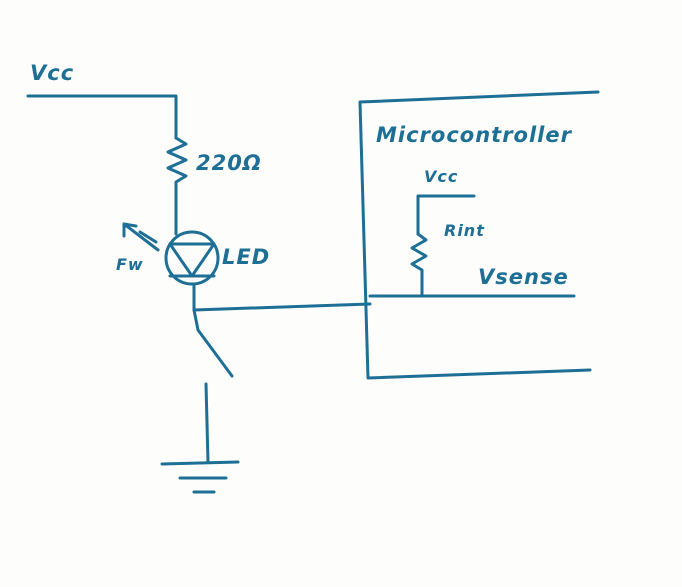  I want to click on switch-lever-icon, so click(213, 343).